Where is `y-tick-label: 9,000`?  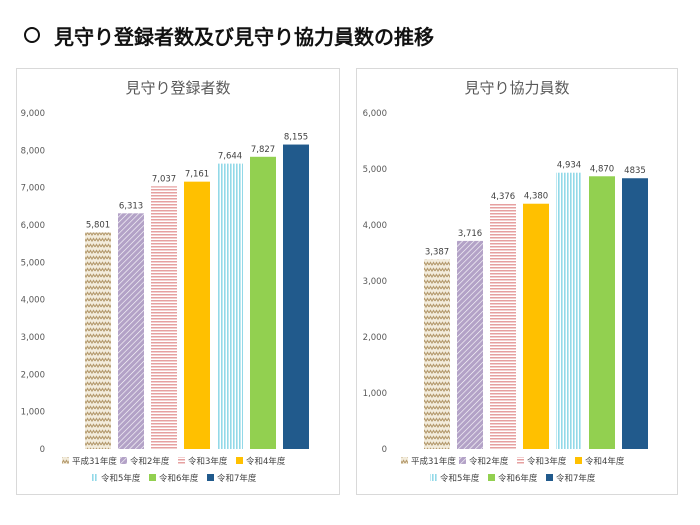 y-tick-label: 9,000 is located at coordinates (33, 114).